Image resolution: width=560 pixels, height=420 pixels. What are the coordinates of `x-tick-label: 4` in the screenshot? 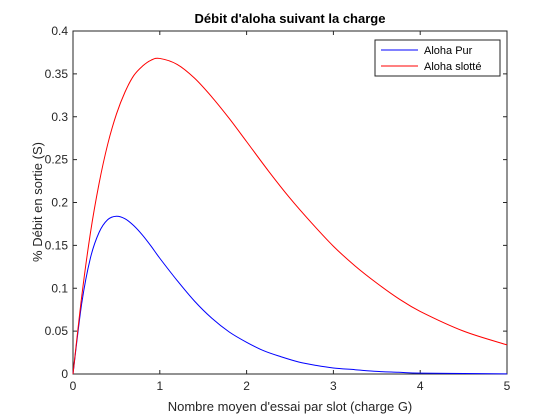 It's located at (420, 386).